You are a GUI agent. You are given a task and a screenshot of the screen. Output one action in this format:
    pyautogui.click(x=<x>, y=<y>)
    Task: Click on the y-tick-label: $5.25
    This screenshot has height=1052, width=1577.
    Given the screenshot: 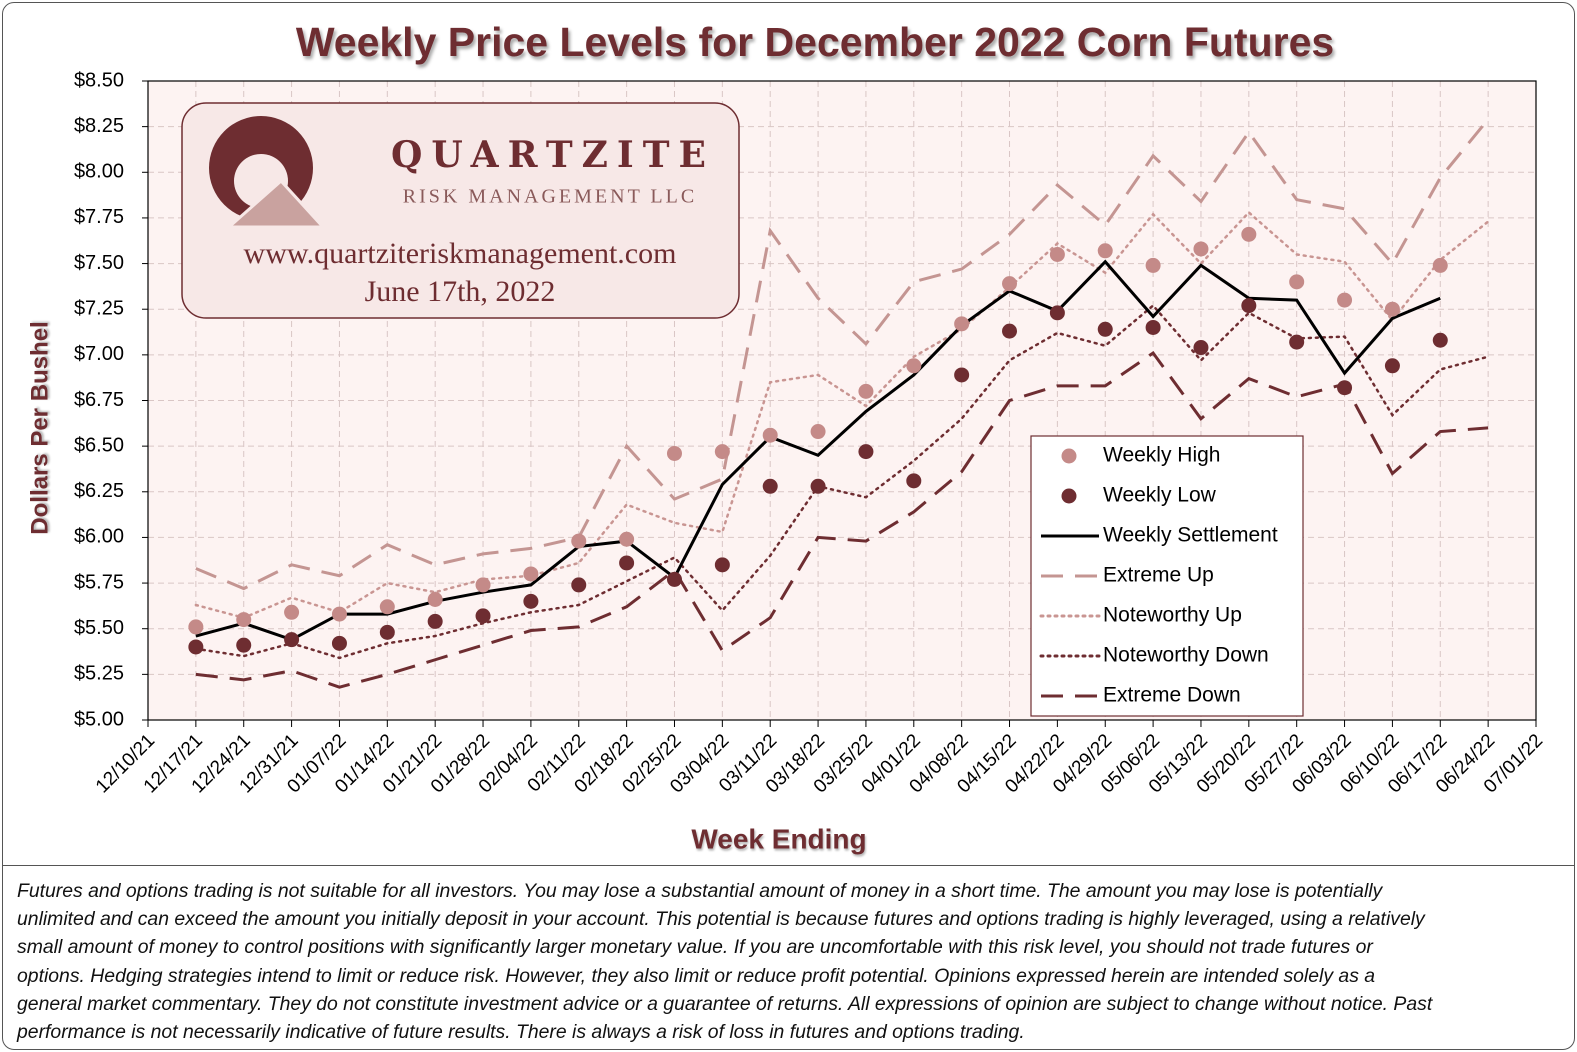 What is the action you would take?
    pyautogui.click(x=99, y=674)
    